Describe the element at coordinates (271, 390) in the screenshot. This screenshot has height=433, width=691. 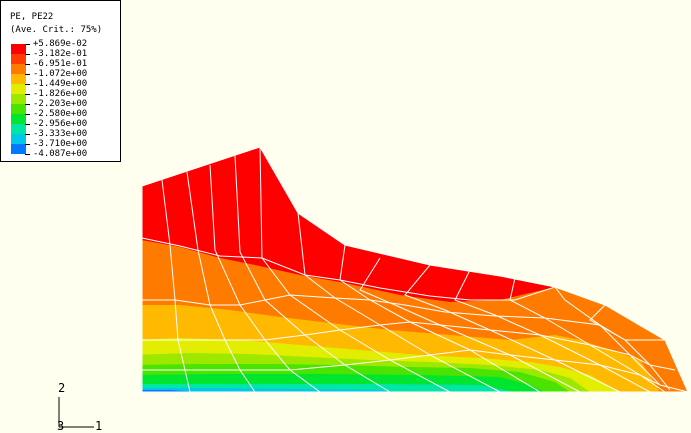
I see `band-cyan` at that location.